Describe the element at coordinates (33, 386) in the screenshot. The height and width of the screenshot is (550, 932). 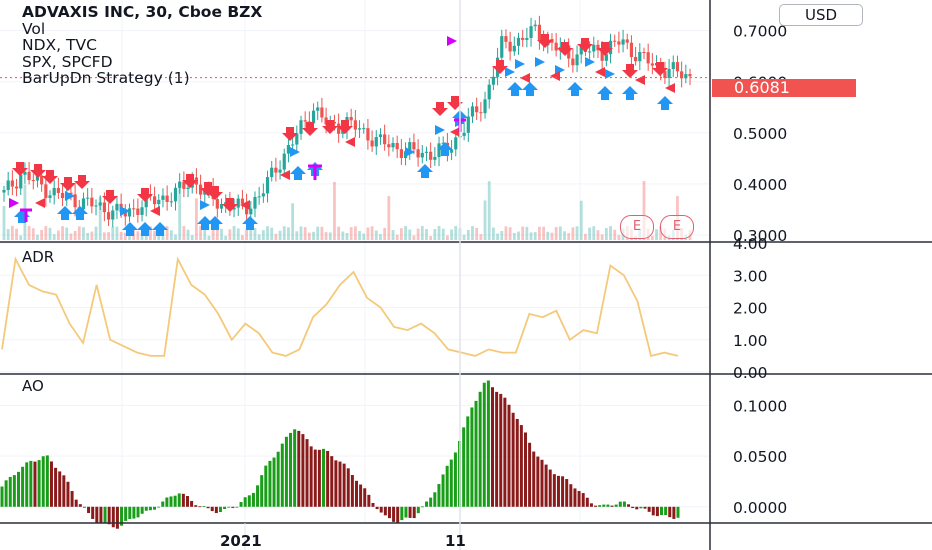
I see `ao-pane-label: AO` at that location.